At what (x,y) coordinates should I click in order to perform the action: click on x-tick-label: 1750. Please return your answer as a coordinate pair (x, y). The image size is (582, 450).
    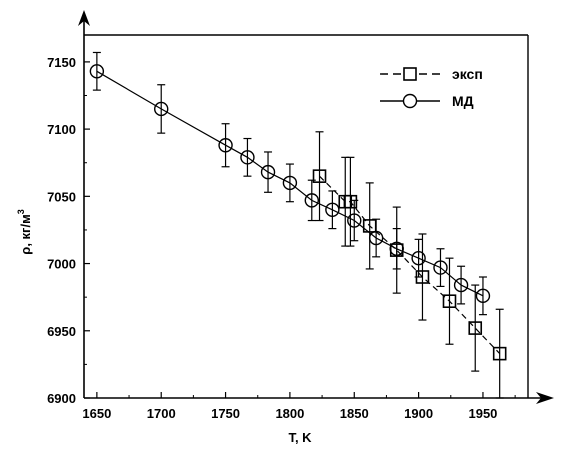
    Looking at the image, I should click on (225, 413).